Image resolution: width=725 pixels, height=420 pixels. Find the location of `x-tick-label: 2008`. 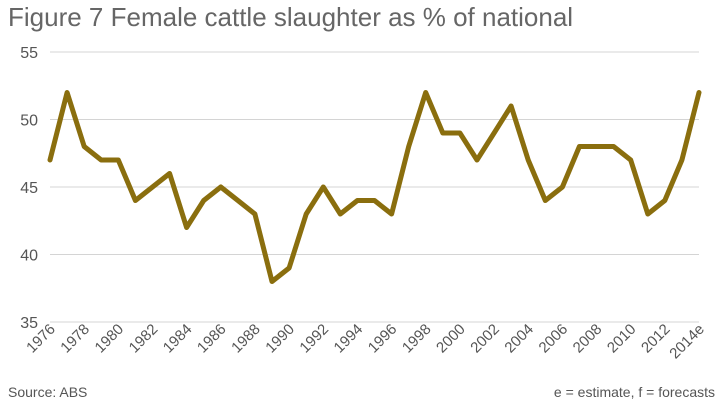

x-tick-label: 2008 is located at coordinates (588, 339).